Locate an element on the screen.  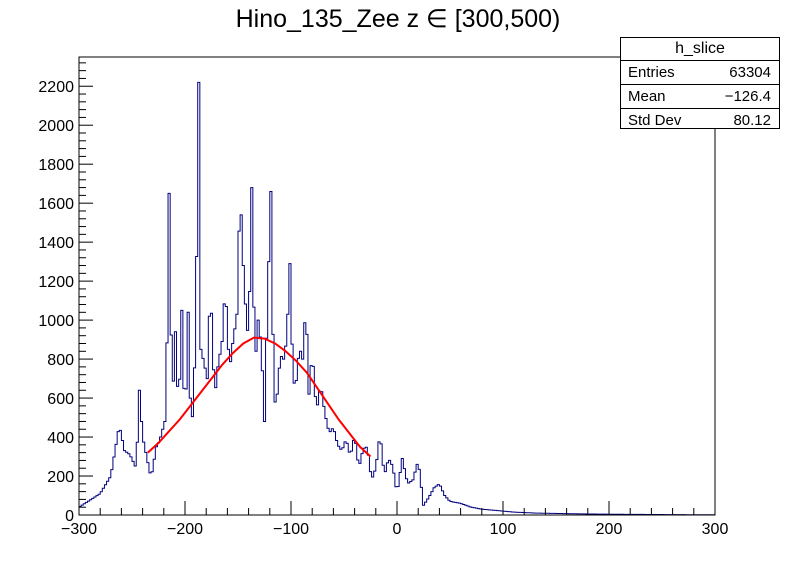
y-tick-label: 600 is located at coordinates (60, 399).